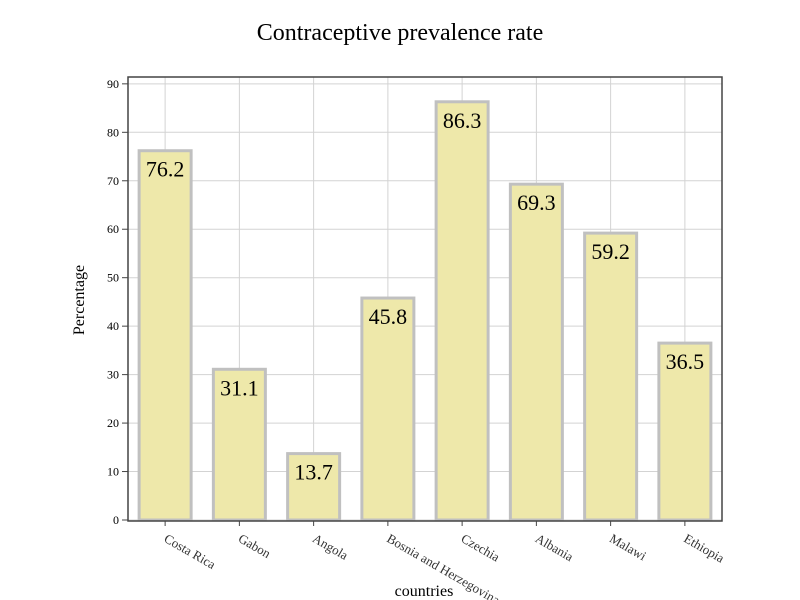 The image size is (800, 600). I want to click on chart-title: Contraceptive prevalence rate, so click(400, 33).